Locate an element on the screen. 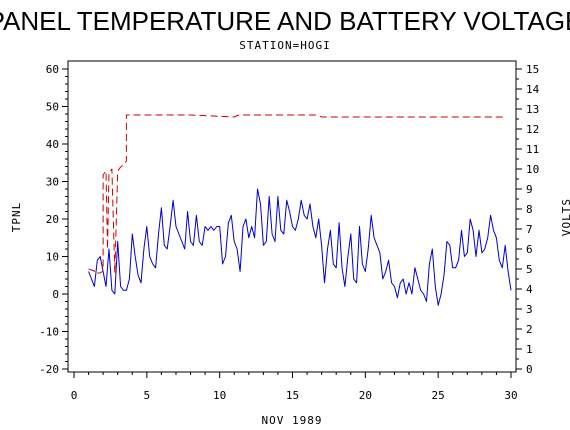  chart-subtitle: STATION=HOGI is located at coordinates (284, 45).